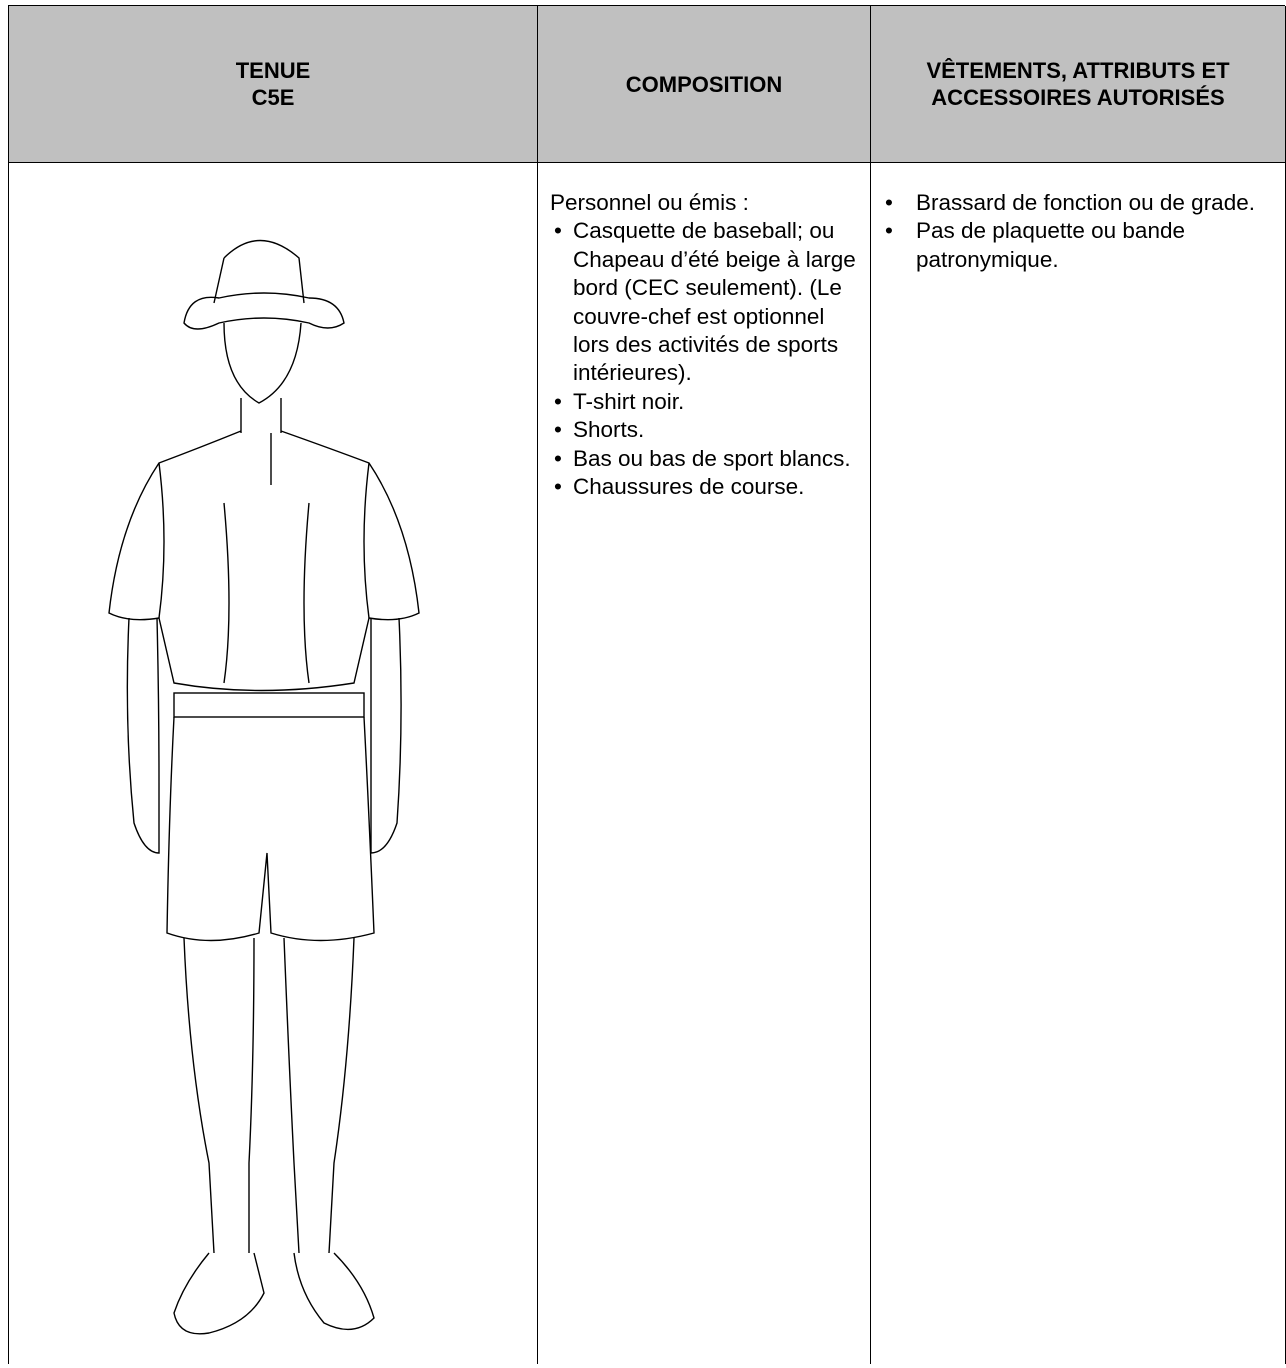  Describe the element at coordinates (219, 1293) in the screenshot. I see `left-shoe` at that location.